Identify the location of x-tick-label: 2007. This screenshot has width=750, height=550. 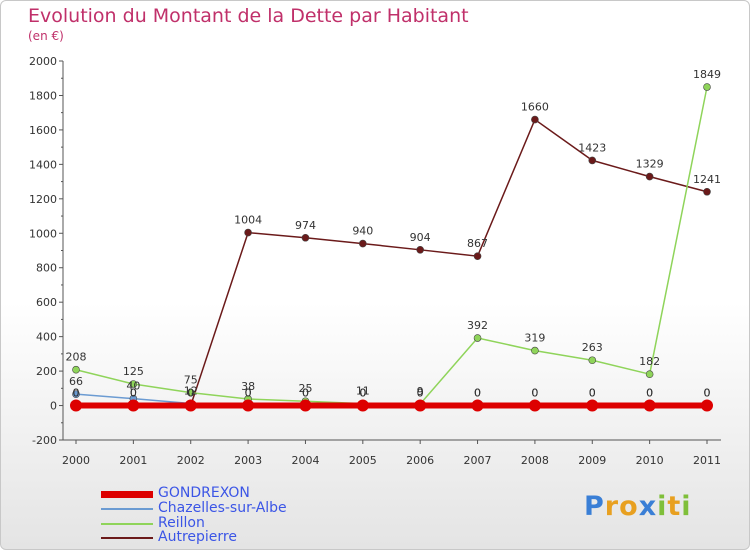
(478, 460).